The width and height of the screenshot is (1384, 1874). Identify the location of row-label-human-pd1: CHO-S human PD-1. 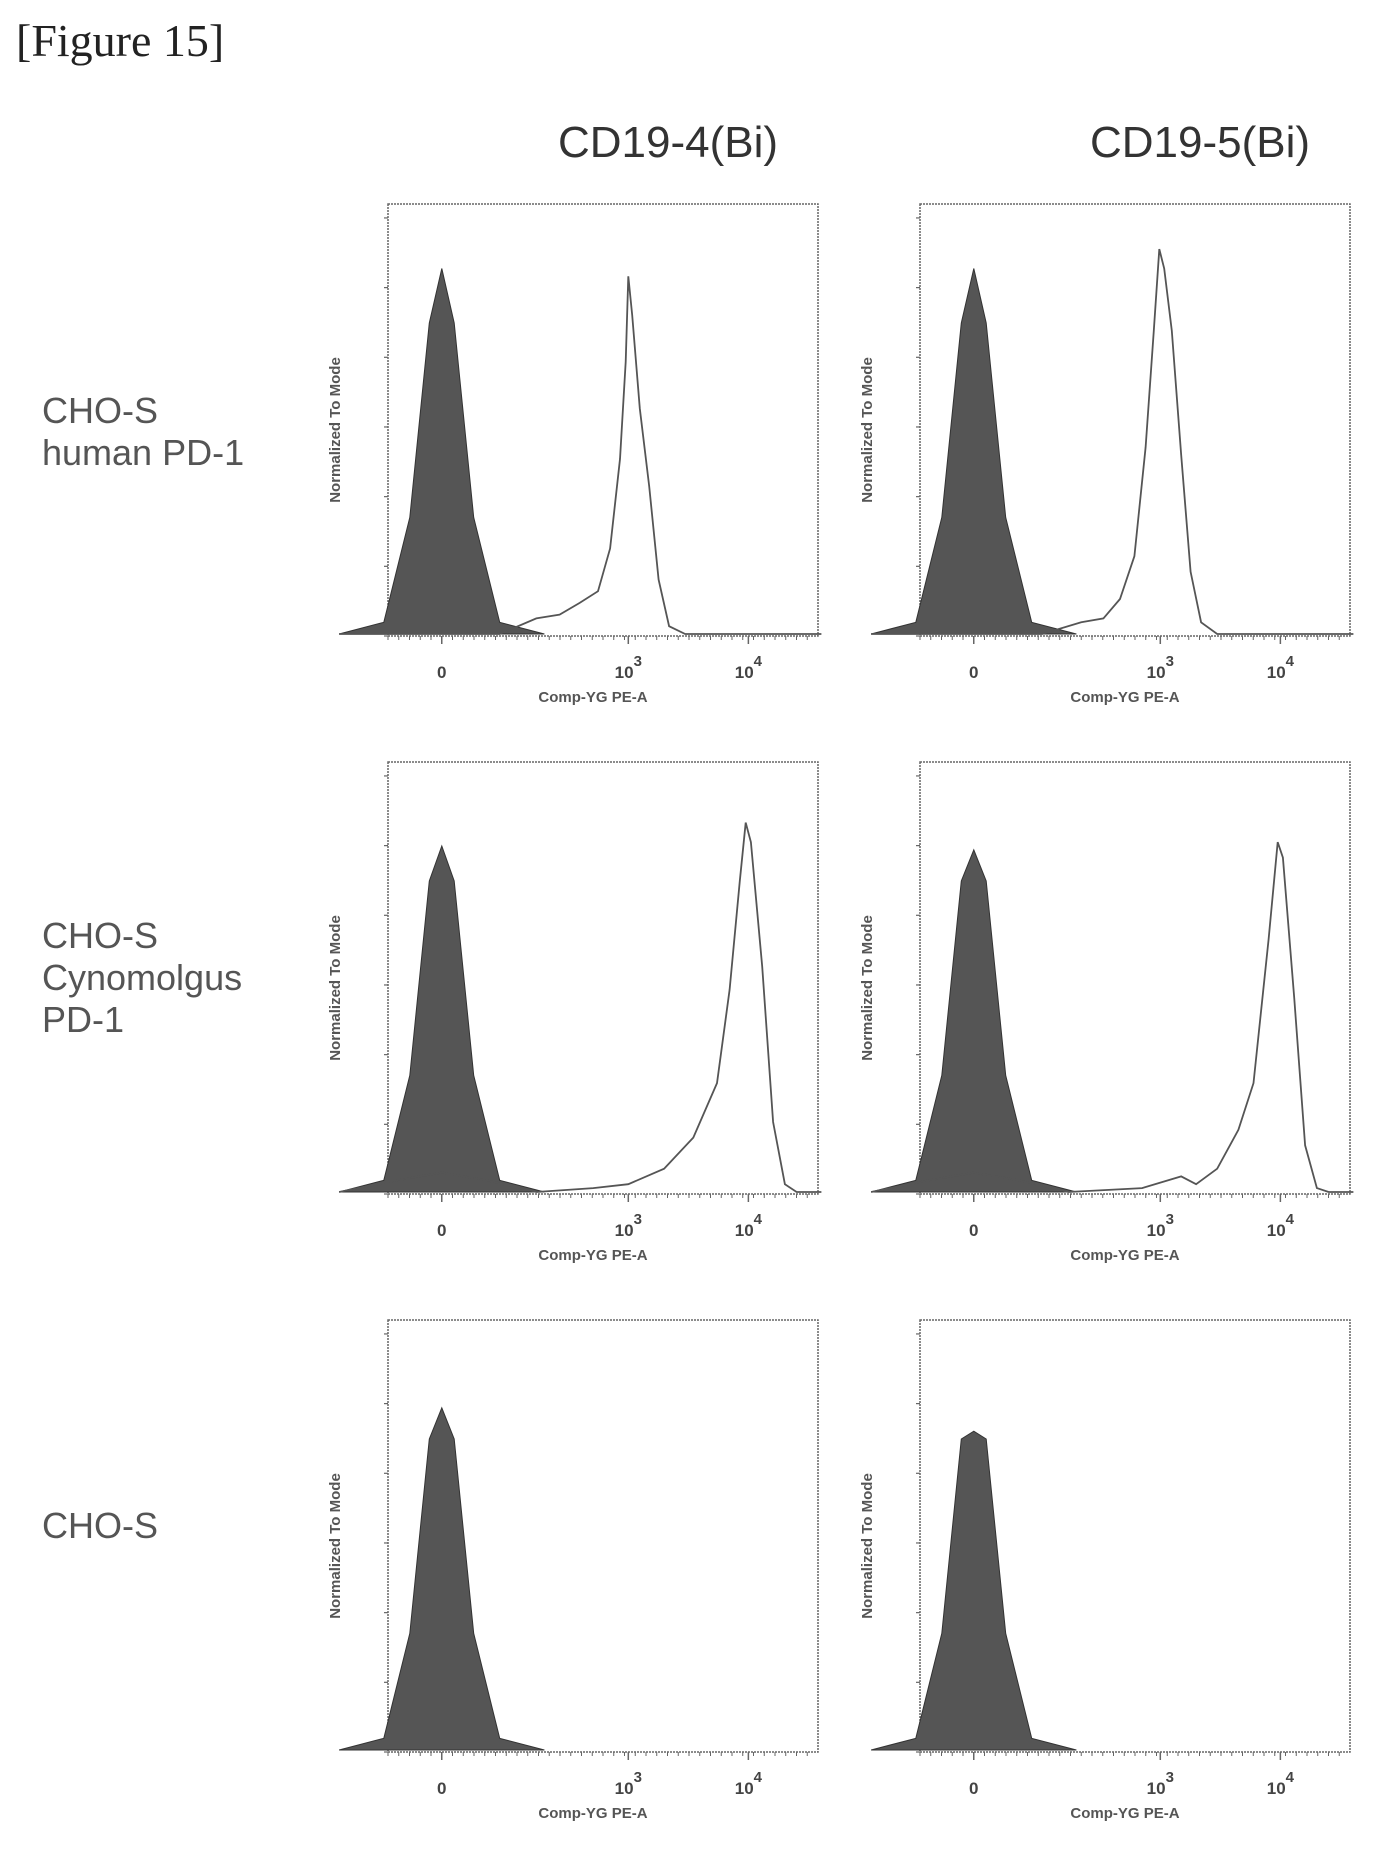
(143, 432).